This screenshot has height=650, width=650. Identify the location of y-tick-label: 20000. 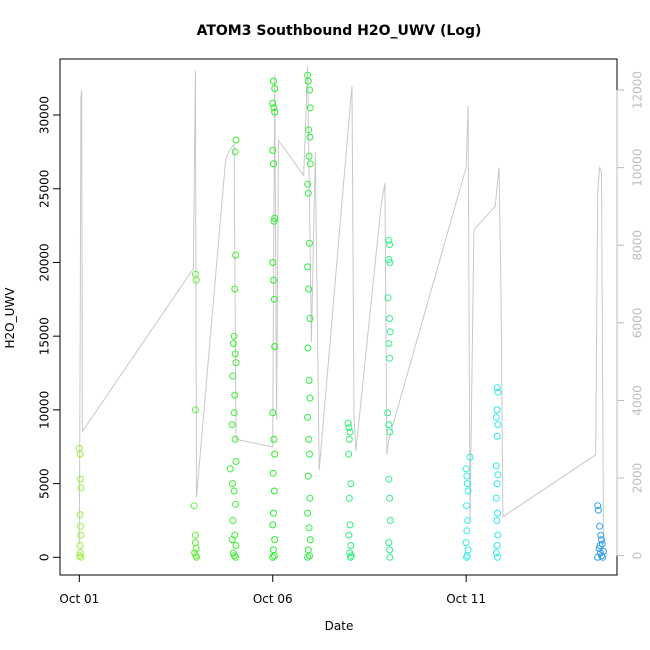
(45, 262).